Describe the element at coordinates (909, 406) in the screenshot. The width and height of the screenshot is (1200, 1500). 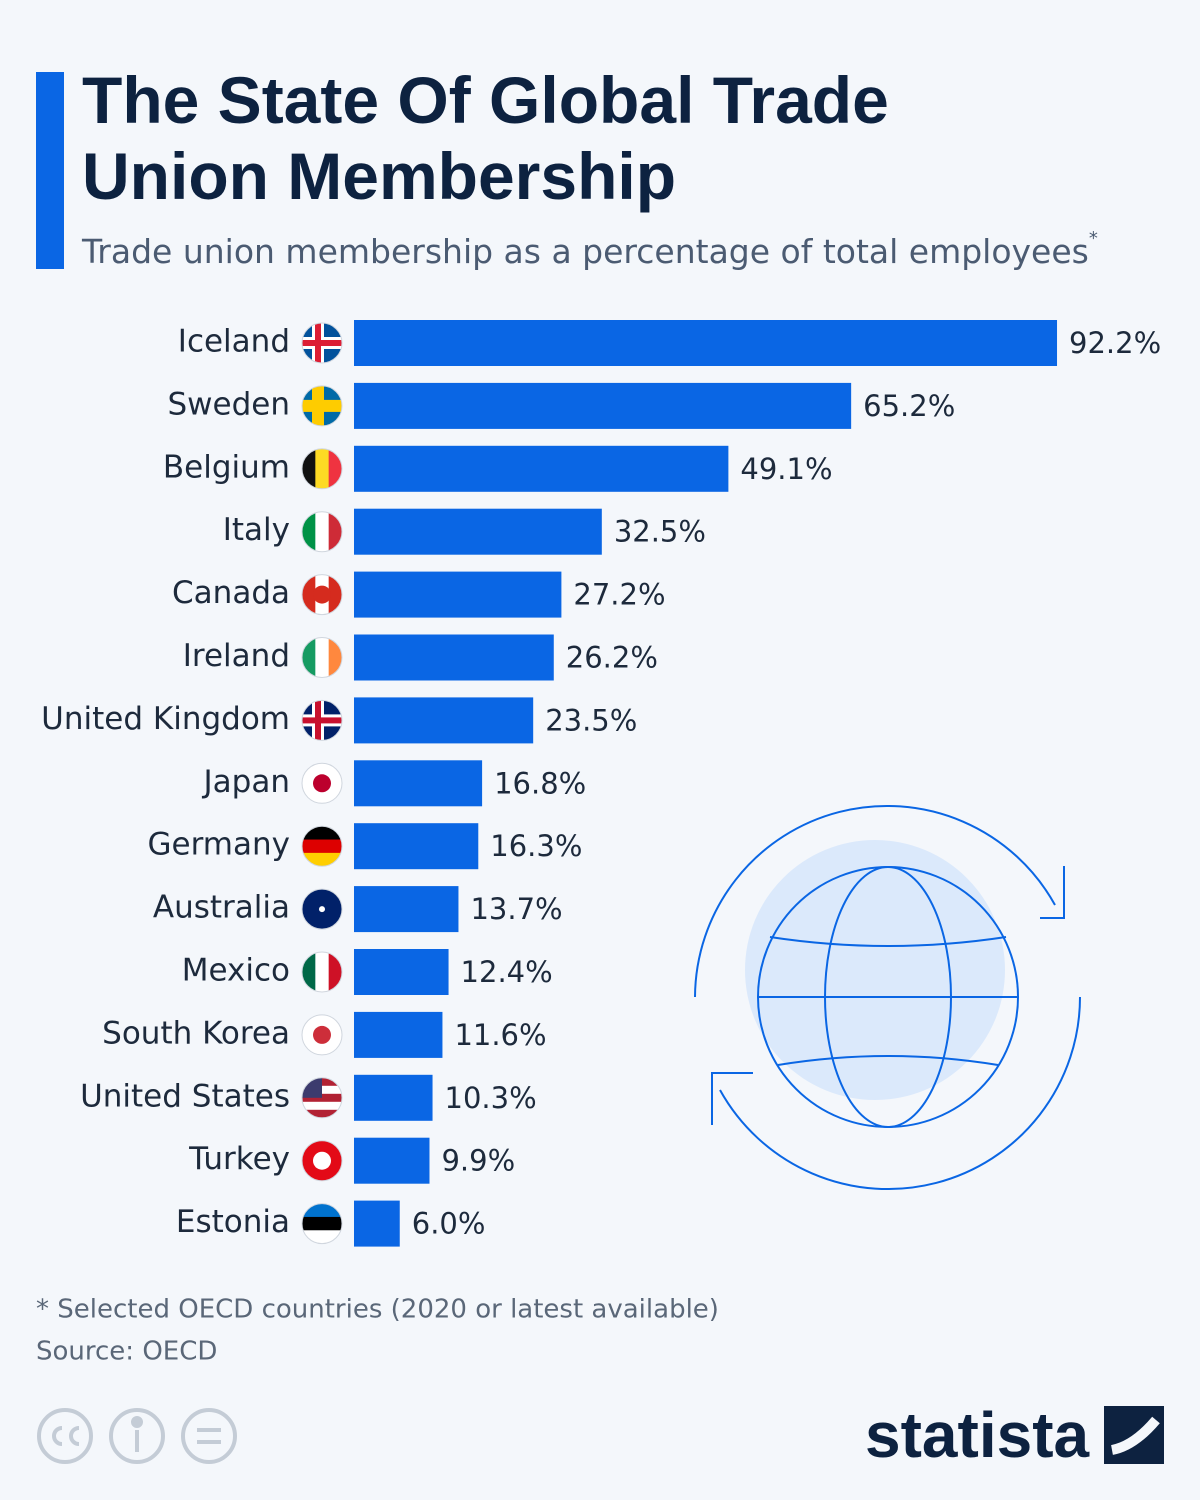
I see `value-label: 65.2%` at that location.